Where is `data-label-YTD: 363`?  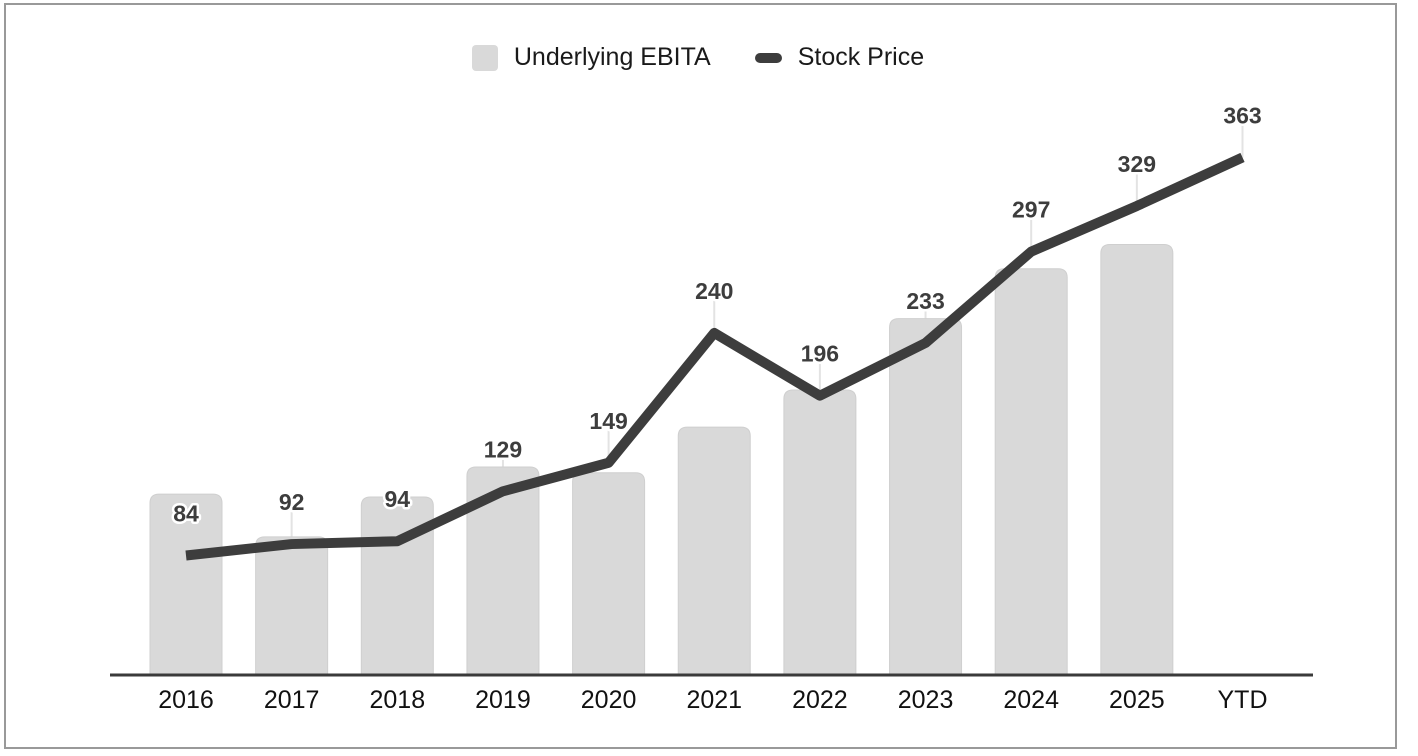 data-label-YTD: 363 is located at coordinates (1242, 115).